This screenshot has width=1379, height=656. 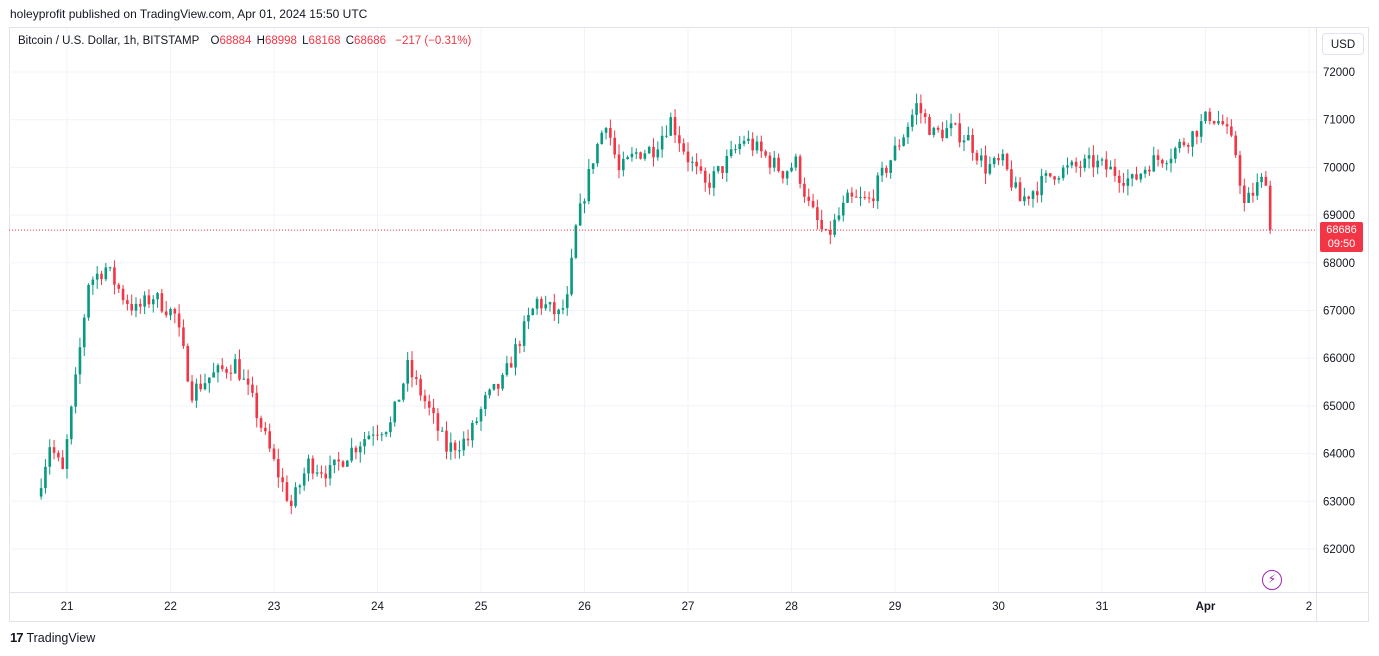 What do you see at coordinates (1272, 580) in the screenshot?
I see `lightning-icon: ⚡` at bounding box center [1272, 580].